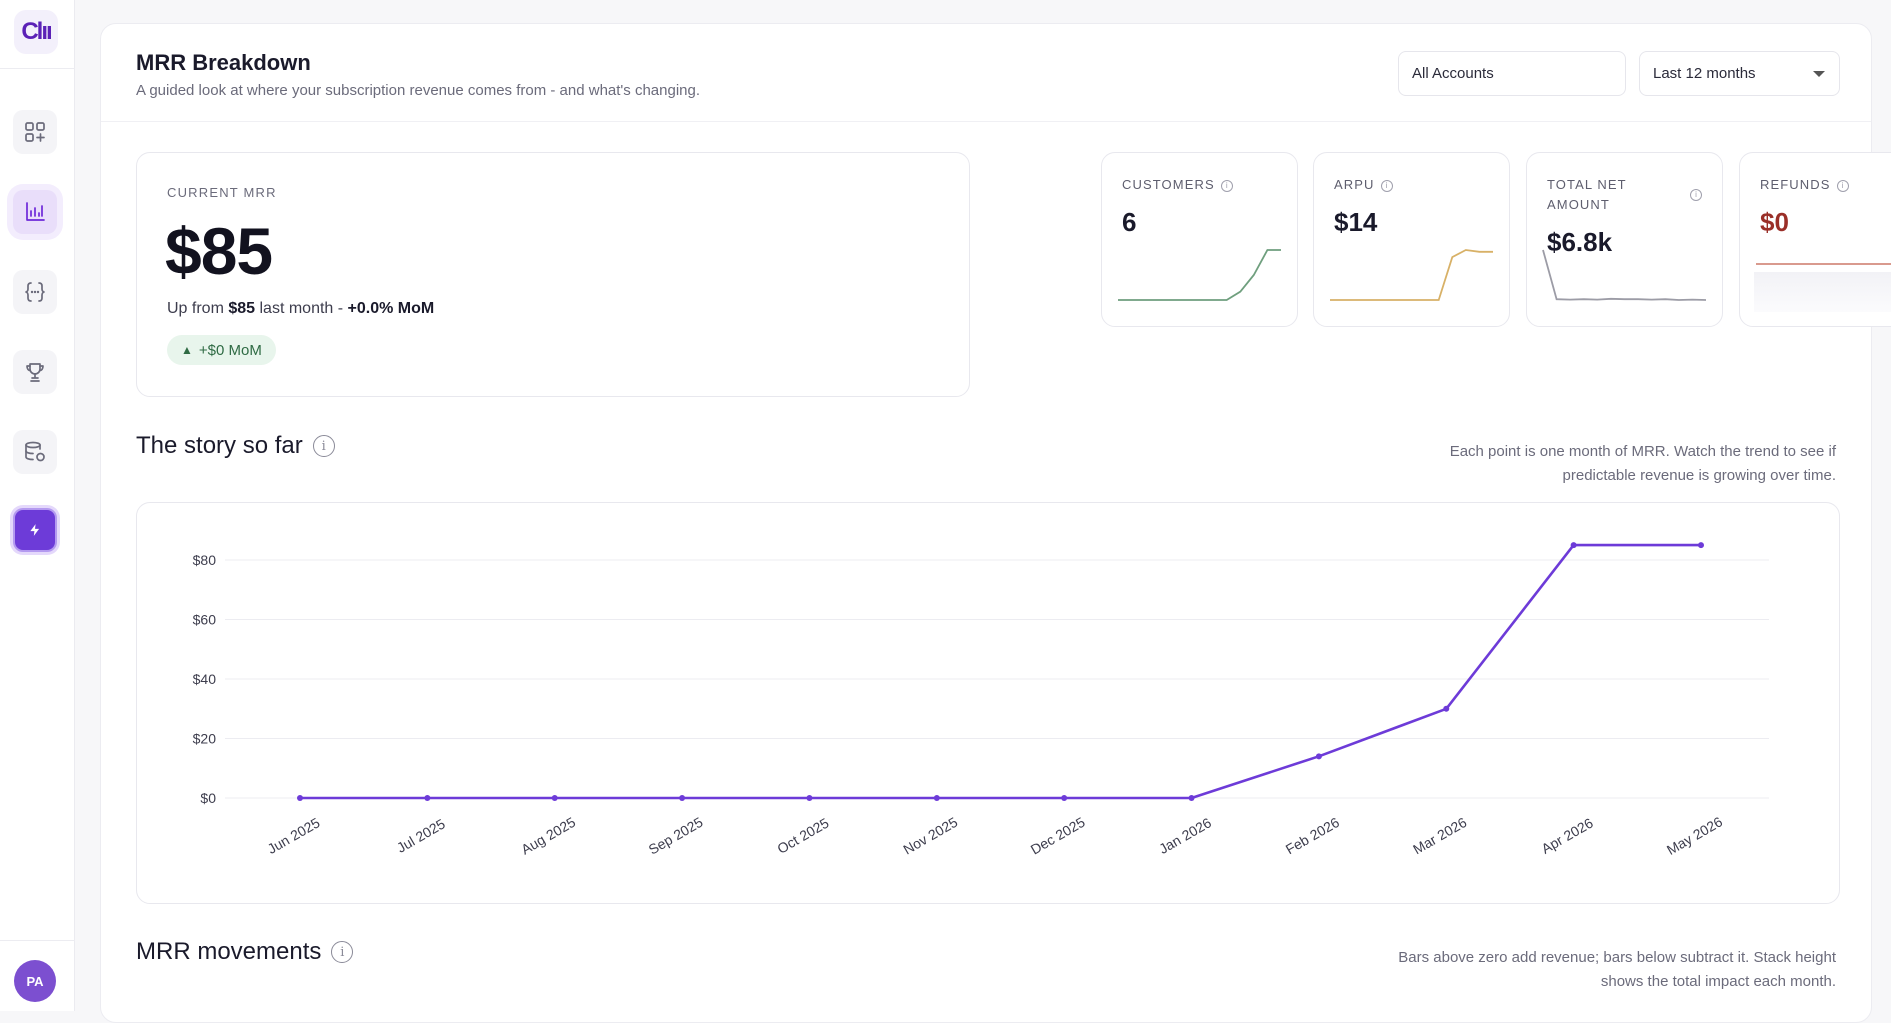 This screenshot has width=1891, height=1023. I want to click on trophy-icon, so click(35, 372).